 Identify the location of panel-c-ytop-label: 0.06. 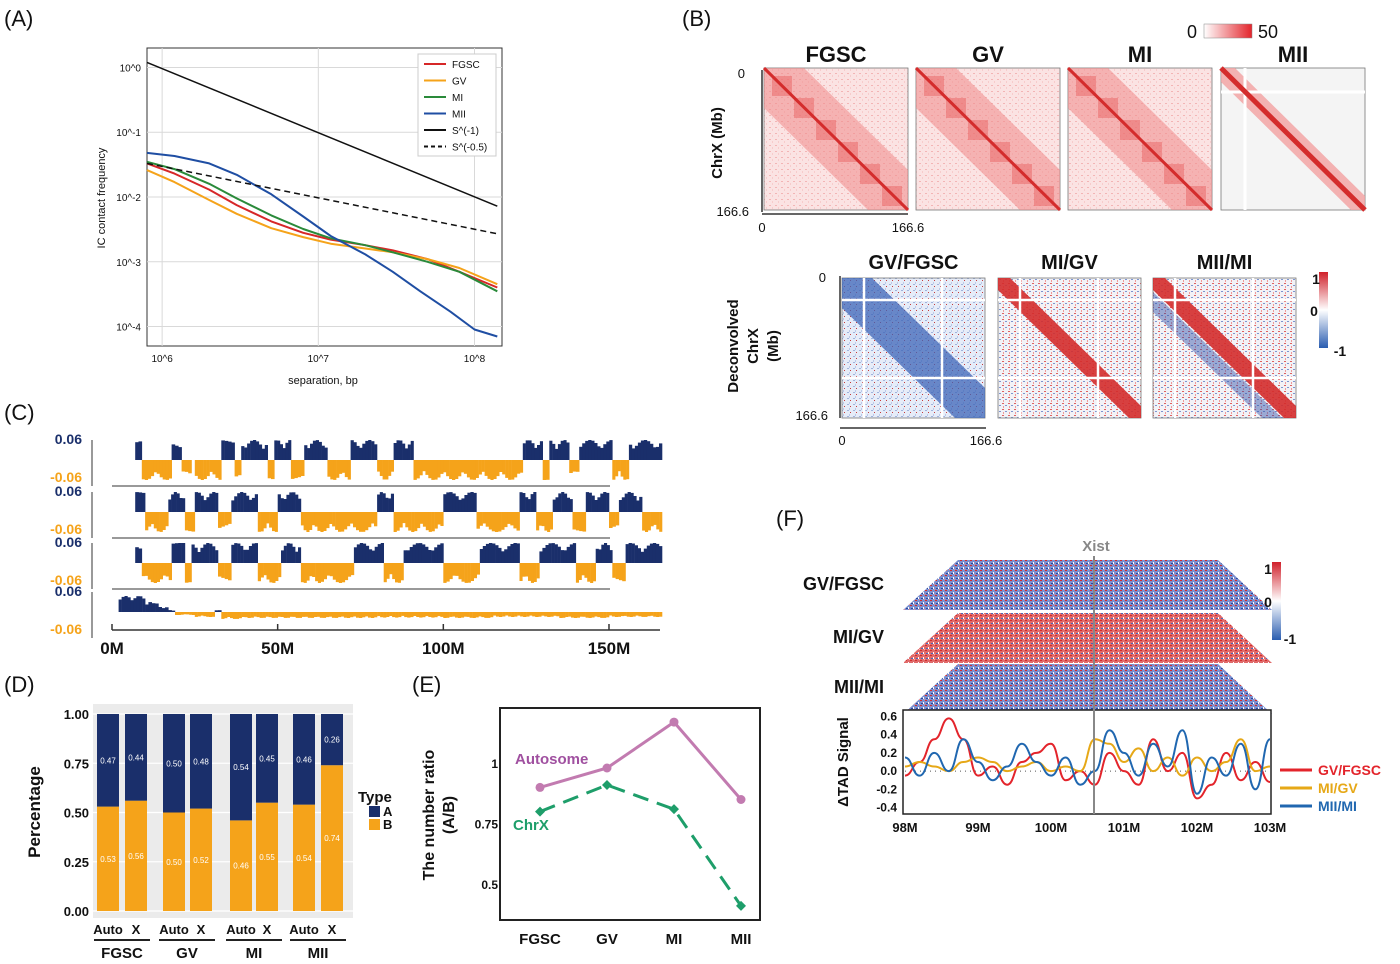
(68, 591).